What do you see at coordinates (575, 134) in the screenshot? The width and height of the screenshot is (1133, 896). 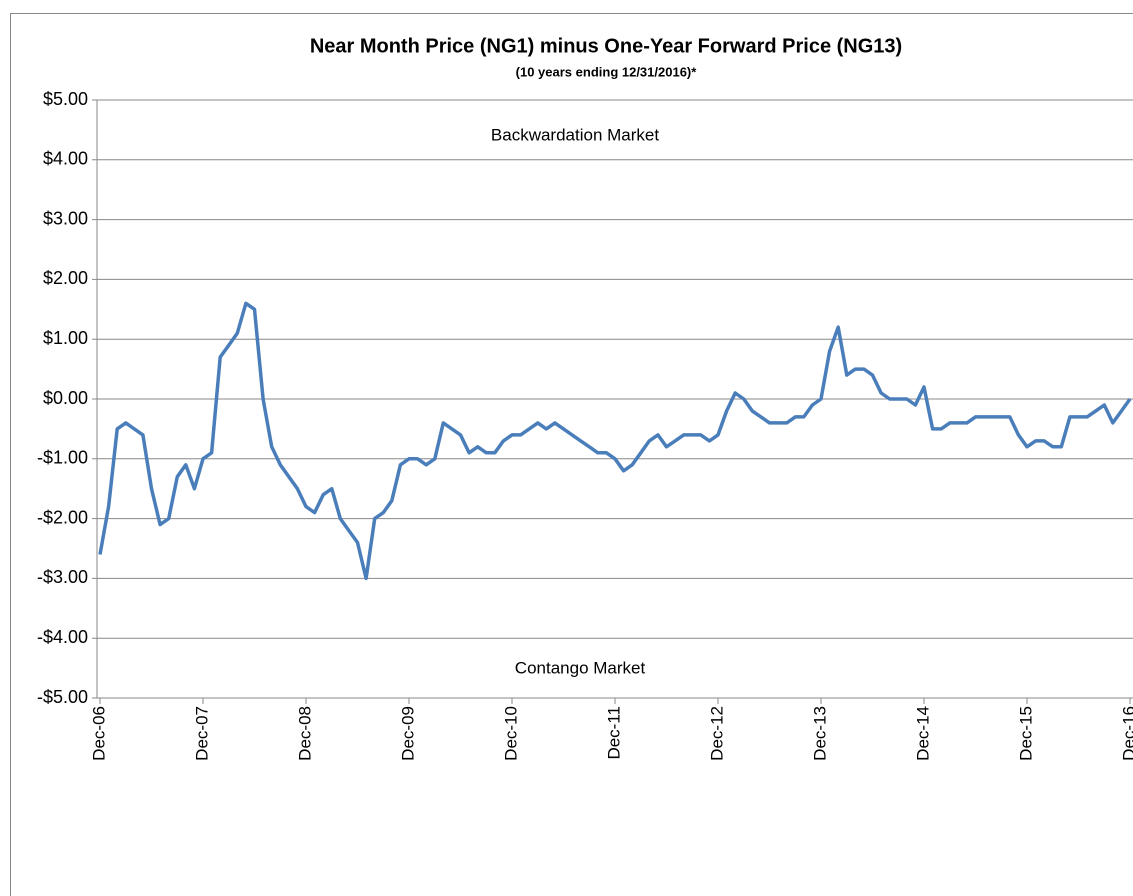 I see `annotation: Backwardation Market` at bounding box center [575, 134].